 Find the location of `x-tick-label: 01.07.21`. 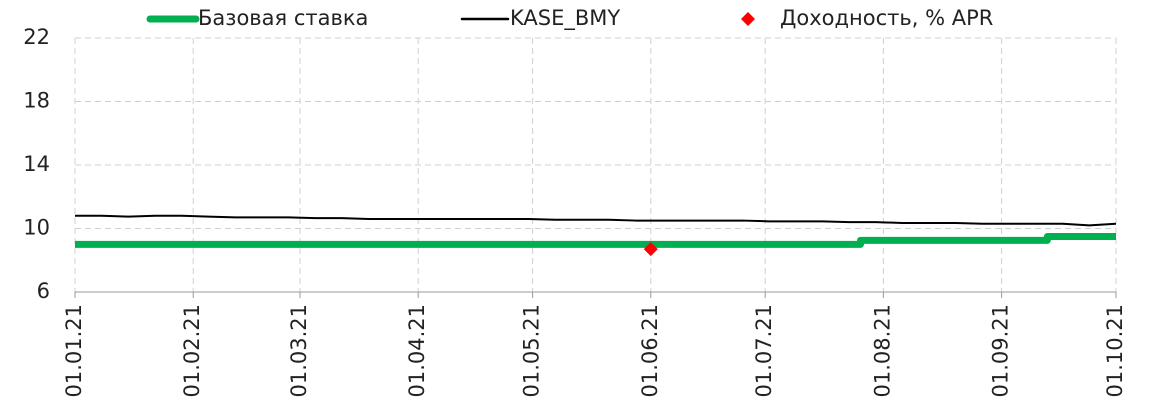

x-tick-label: 01.07.21 is located at coordinates (764, 351).